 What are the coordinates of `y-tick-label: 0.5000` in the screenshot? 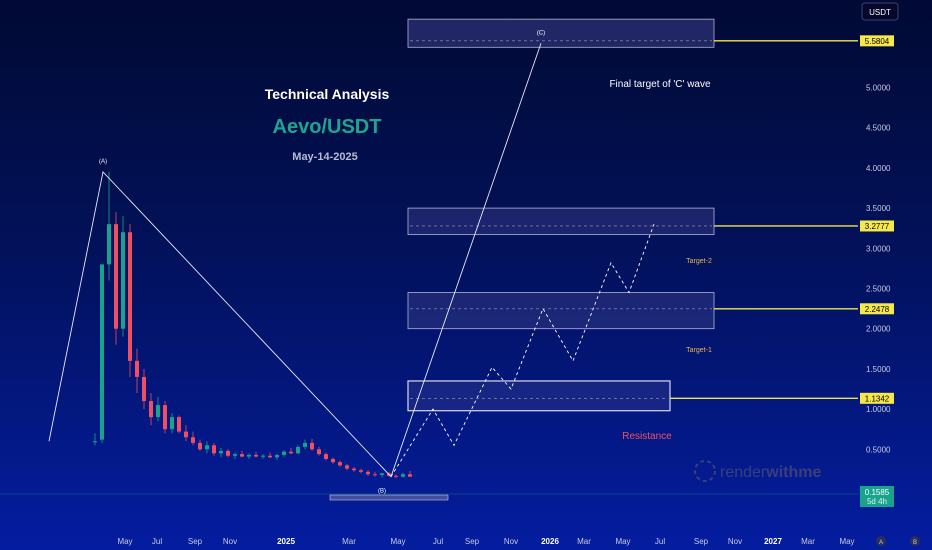 It's located at (878, 449).